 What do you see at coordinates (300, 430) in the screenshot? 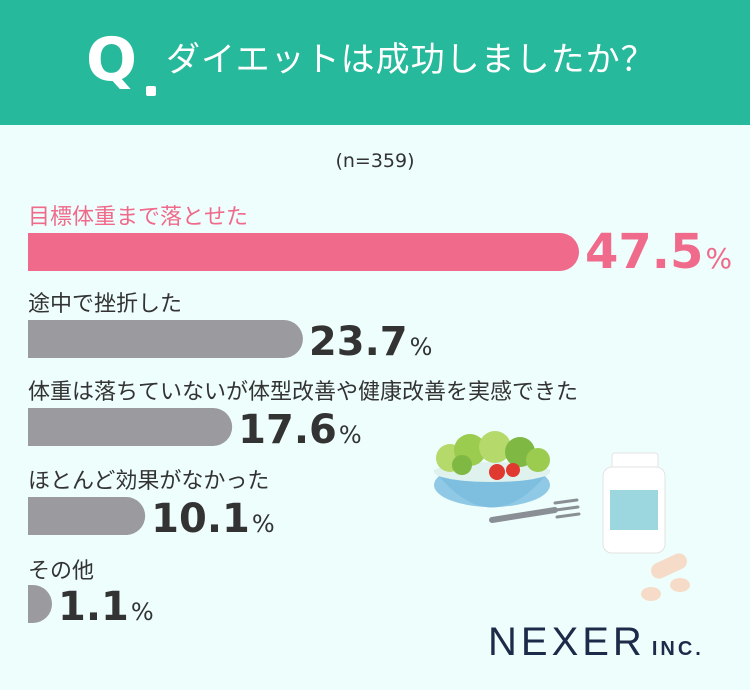
I see `value-label: 17.6%` at bounding box center [300, 430].